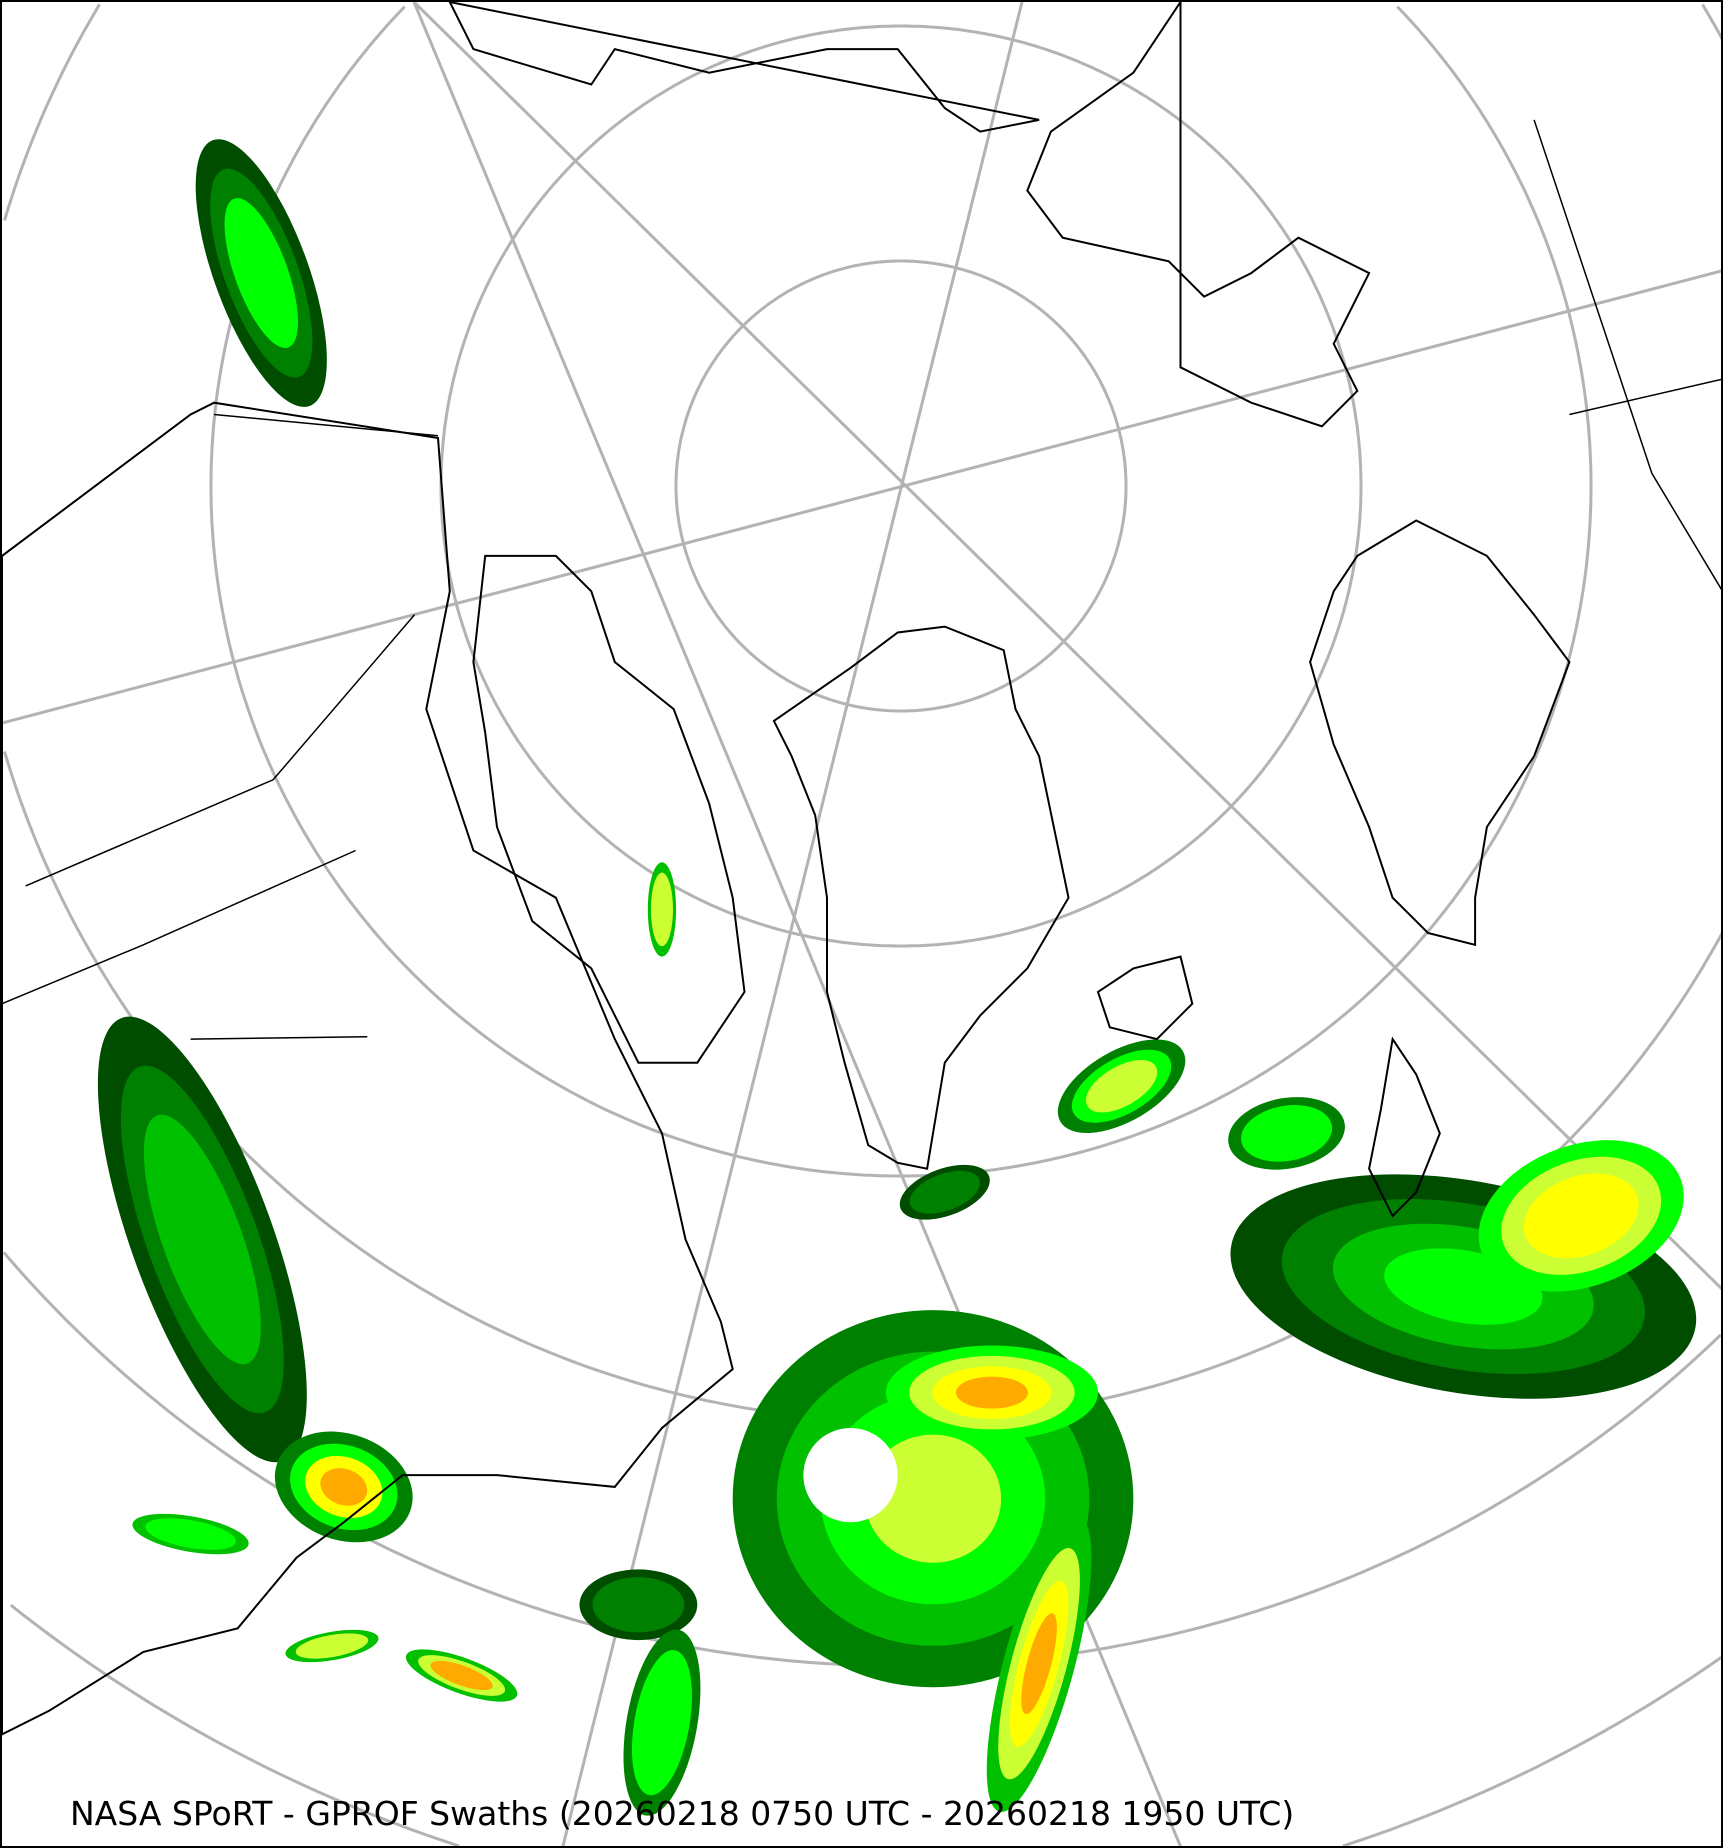 Image resolution: width=1723 pixels, height=1848 pixels. What do you see at coordinates (850, 1475) in the screenshot?
I see `storm-eye` at bounding box center [850, 1475].